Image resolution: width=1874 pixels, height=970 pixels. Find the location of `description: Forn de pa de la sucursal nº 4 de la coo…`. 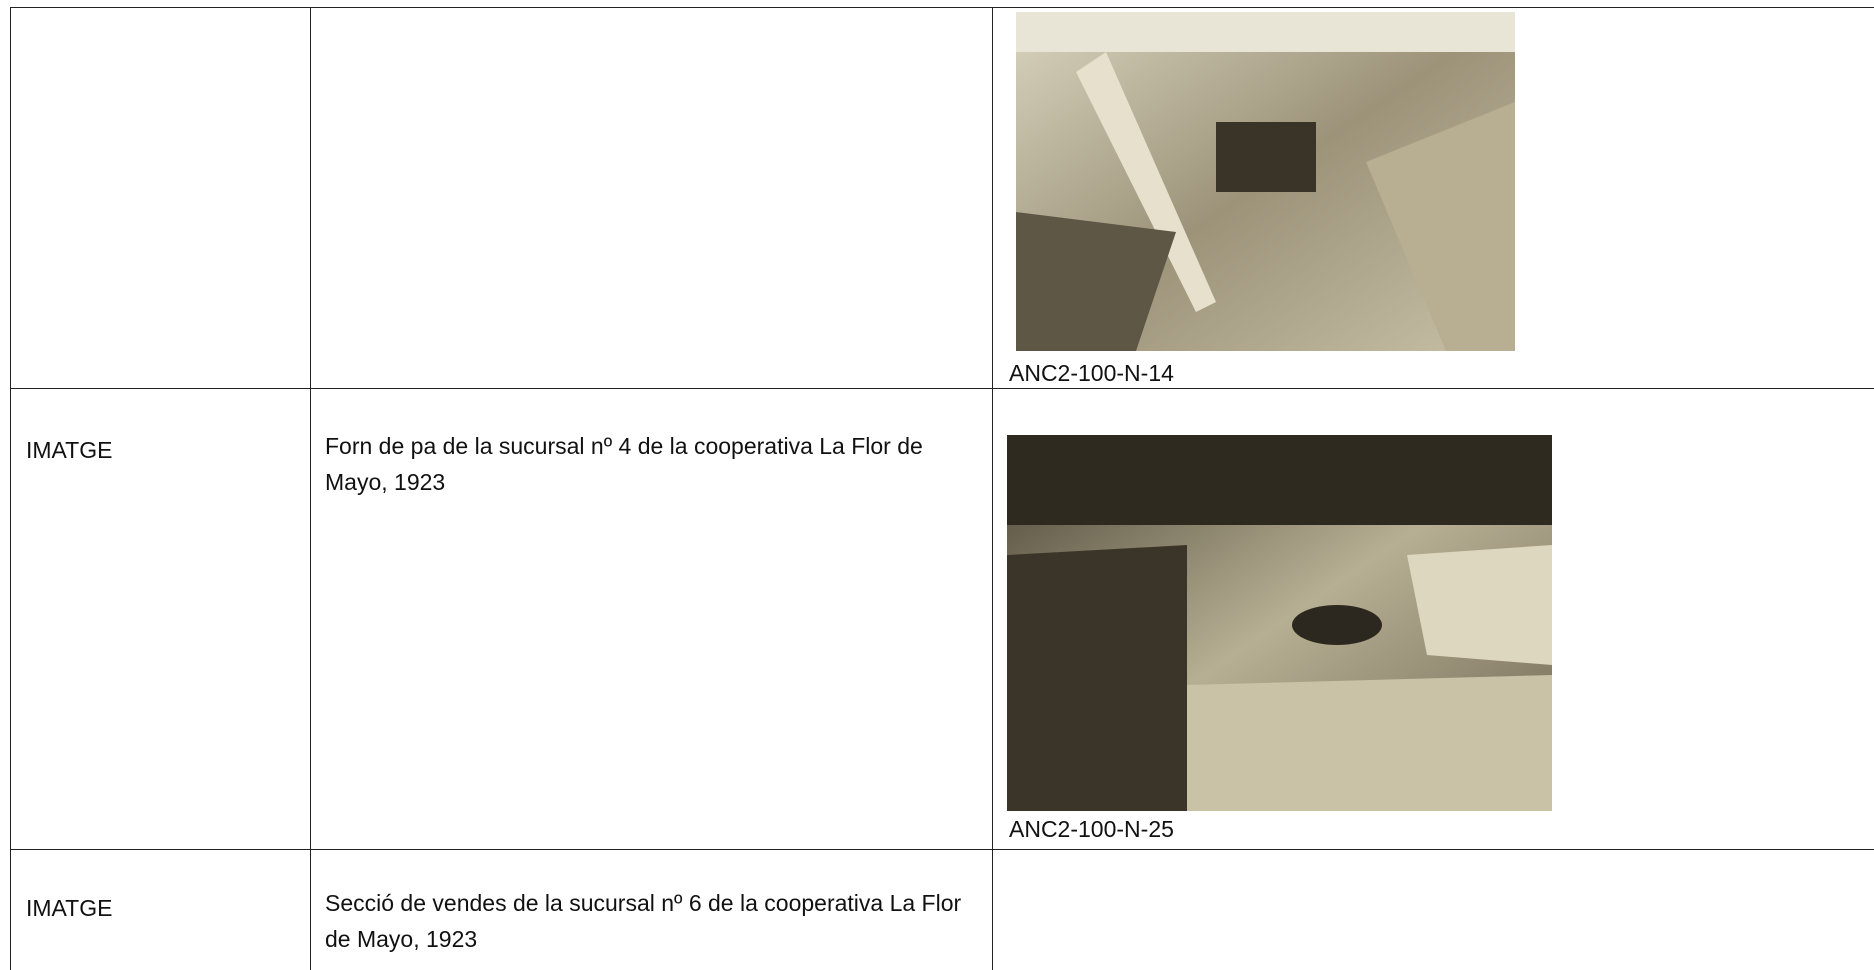

description: Forn de pa de la sucursal nº 4 de la coo… is located at coordinates (624, 464).